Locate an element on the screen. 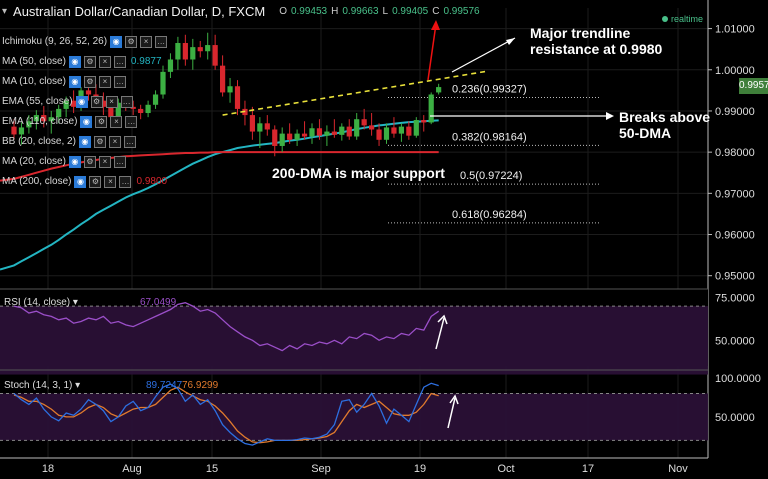 This screenshot has width=768, height=479. indicator-label: EMA (55, close) is located at coordinates (37, 101).